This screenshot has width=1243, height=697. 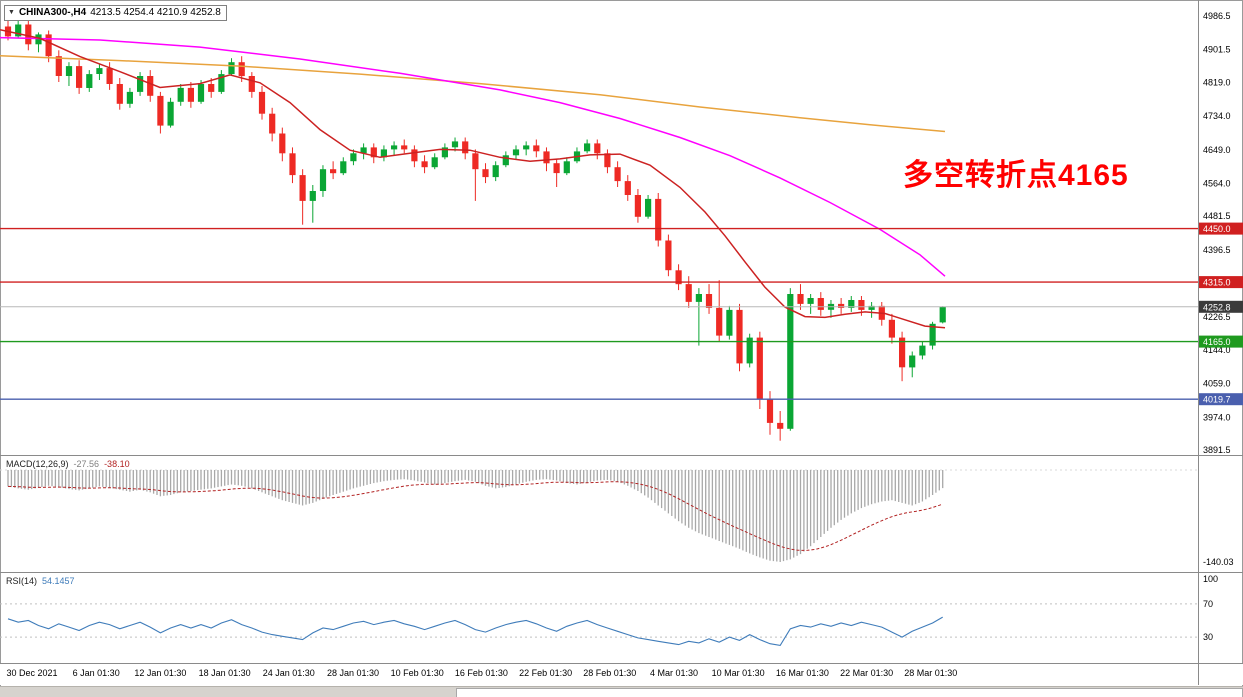 What do you see at coordinates (353, 673) in the screenshot?
I see `date-label: 28 Jan 01:30` at bounding box center [353, 673].